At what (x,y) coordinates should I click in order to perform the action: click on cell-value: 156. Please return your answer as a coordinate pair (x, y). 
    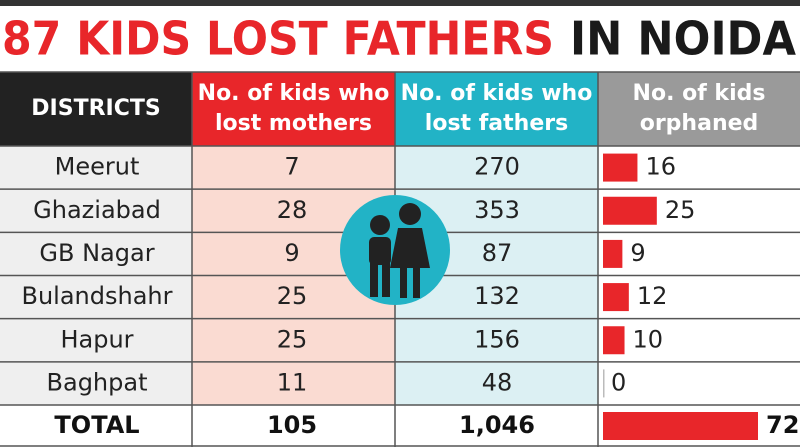
    Looking at the image, I should click on (497, 339).